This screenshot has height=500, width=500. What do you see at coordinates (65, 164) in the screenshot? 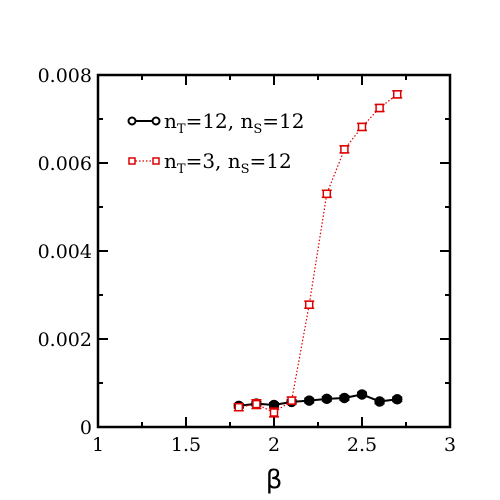
I see `y-tick-label: 0.006` at bounding box center [65, 164].